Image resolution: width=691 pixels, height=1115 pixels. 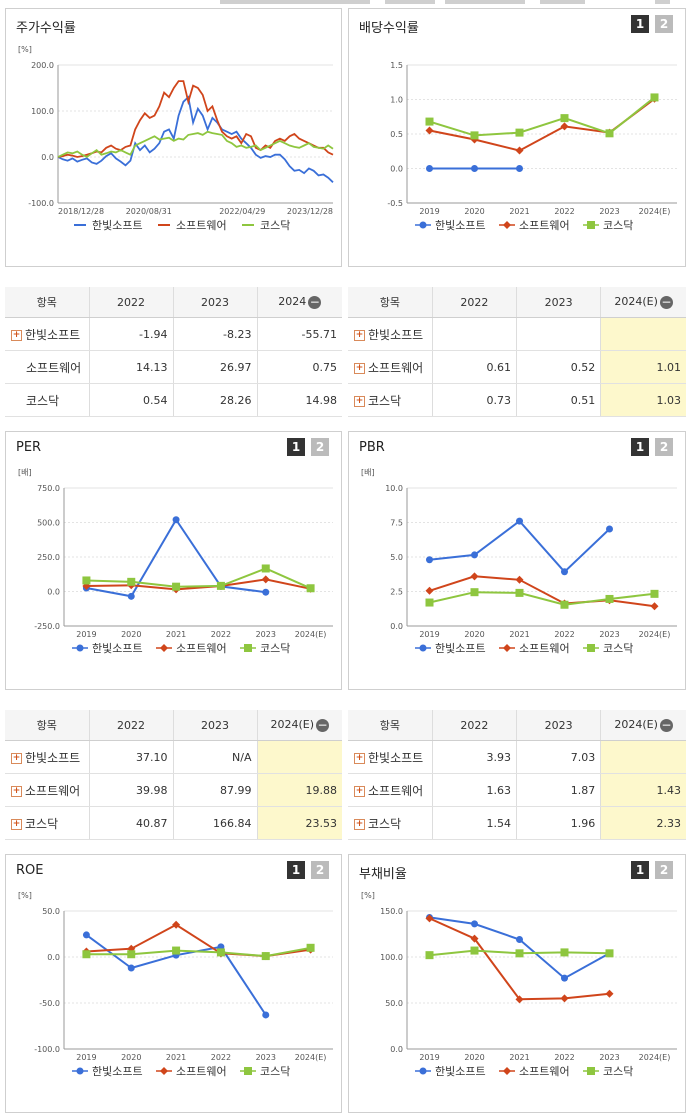 I want to click on y-tick-label: -250.0, so click(x=47, y=626).